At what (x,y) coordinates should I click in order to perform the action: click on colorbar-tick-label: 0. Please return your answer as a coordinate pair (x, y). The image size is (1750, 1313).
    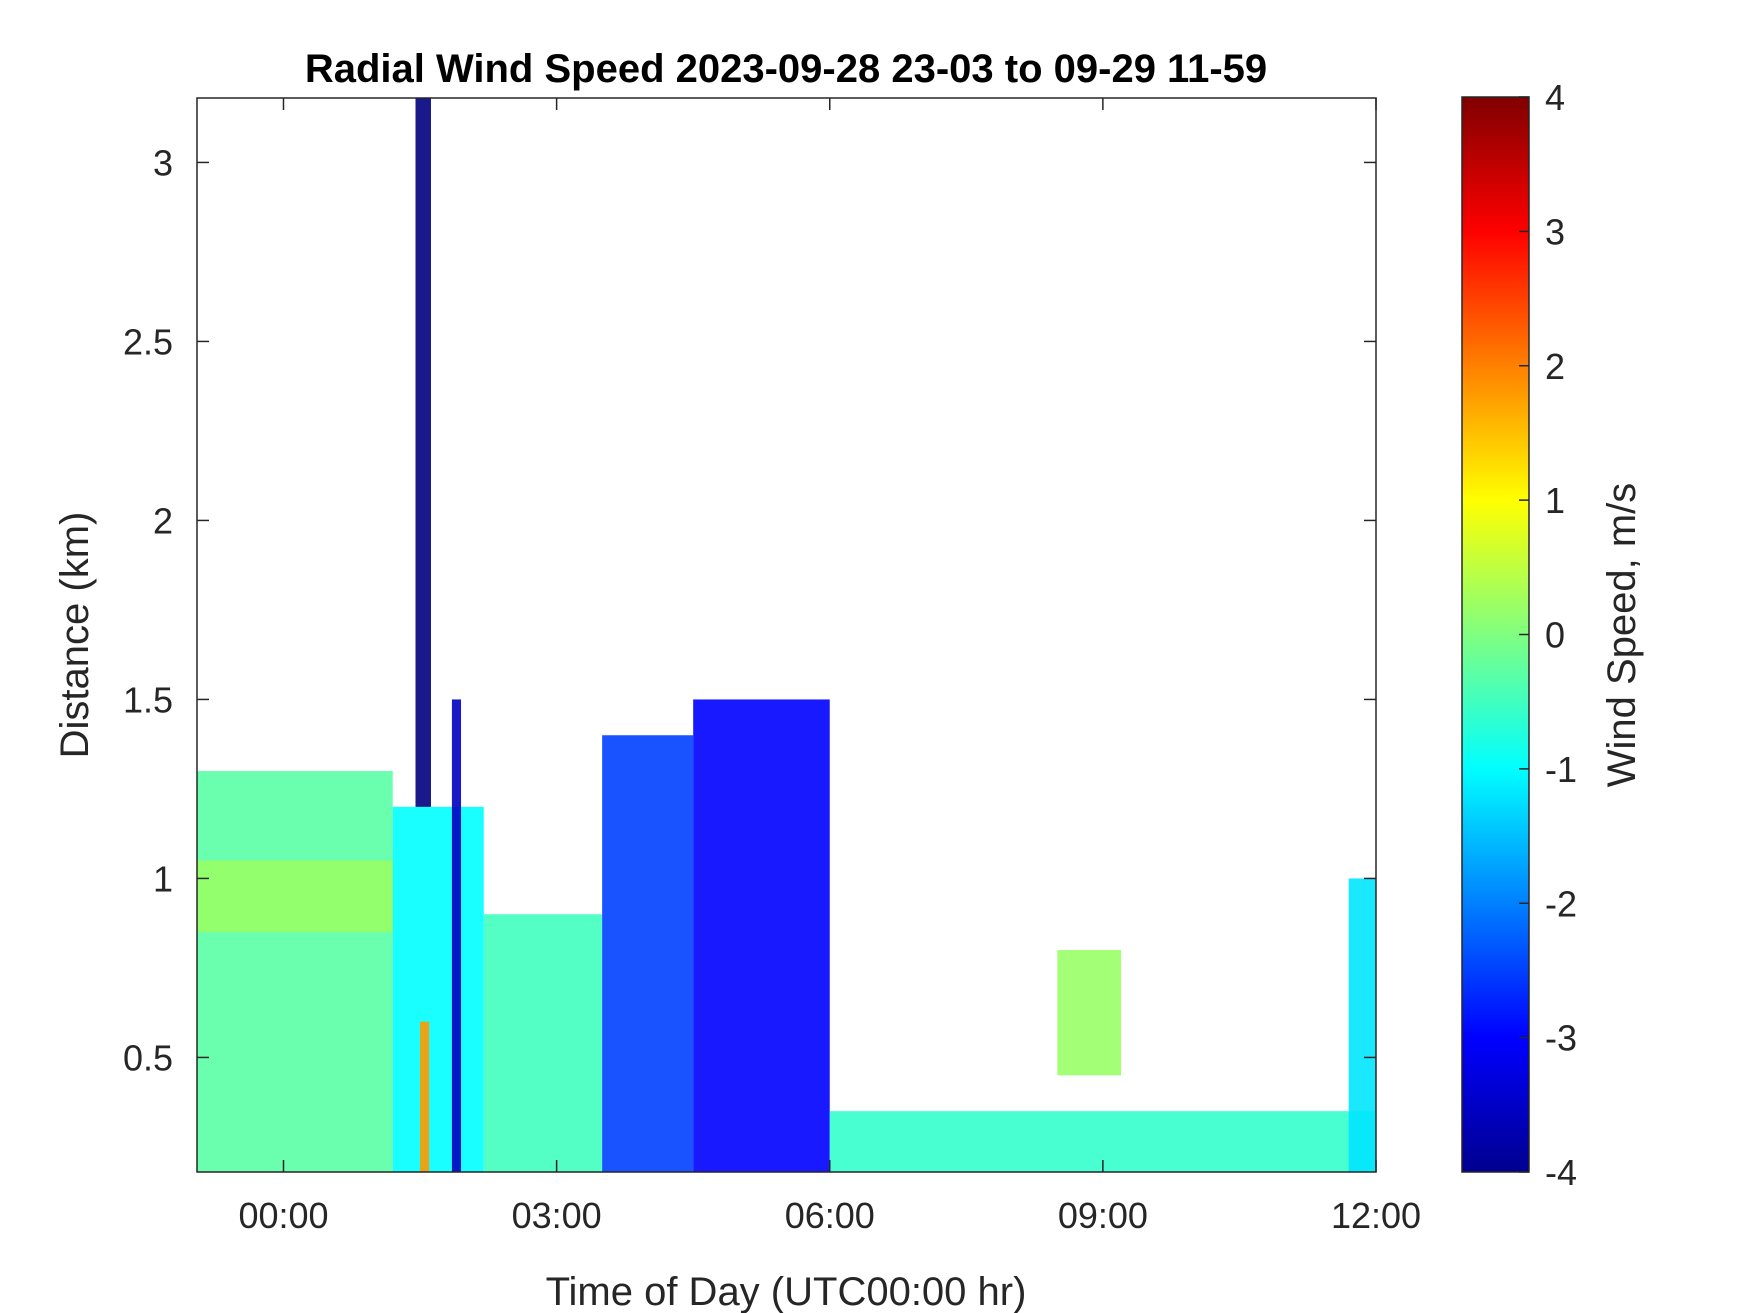
    Looking at the image, I should click on (1555, 635).